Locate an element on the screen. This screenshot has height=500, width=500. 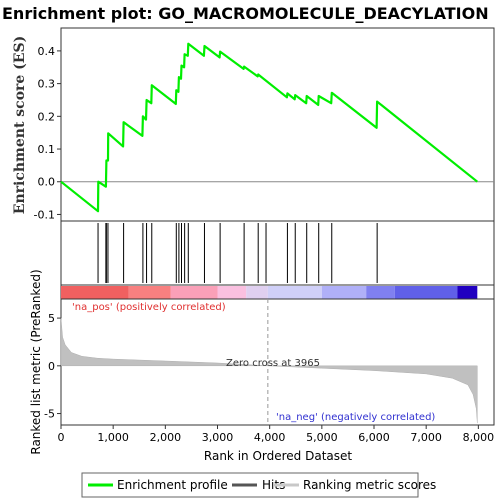
hits-ticks is located at coordinates (237, 253).